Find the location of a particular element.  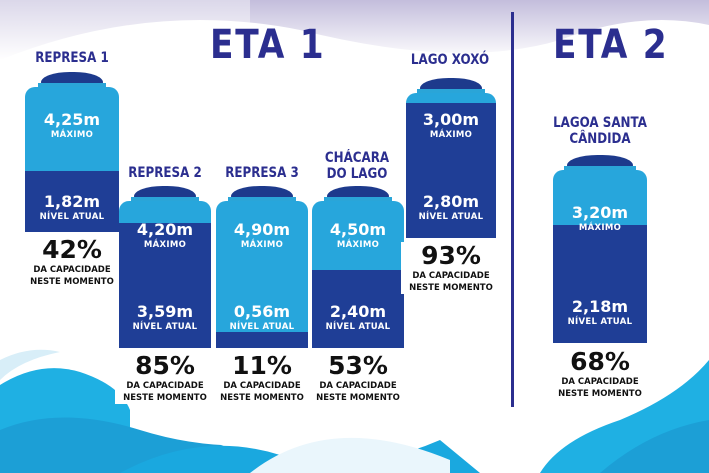

section-divider is located at coordinates (512, 209).